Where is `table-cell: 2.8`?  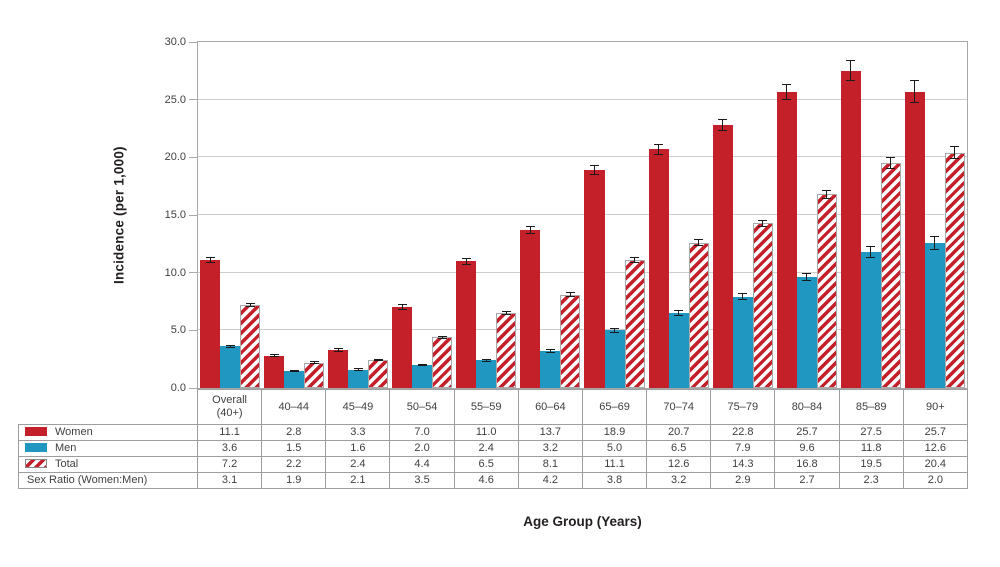 table-cell: 2.8 is located at coordinates (294, 432).